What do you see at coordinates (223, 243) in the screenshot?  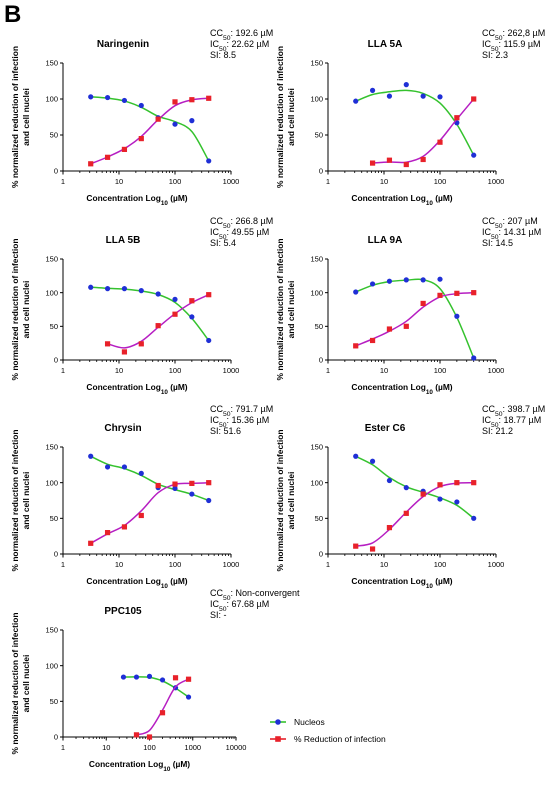 I see `stat-line: SI: 5.4` at bounding box center [223, 243].